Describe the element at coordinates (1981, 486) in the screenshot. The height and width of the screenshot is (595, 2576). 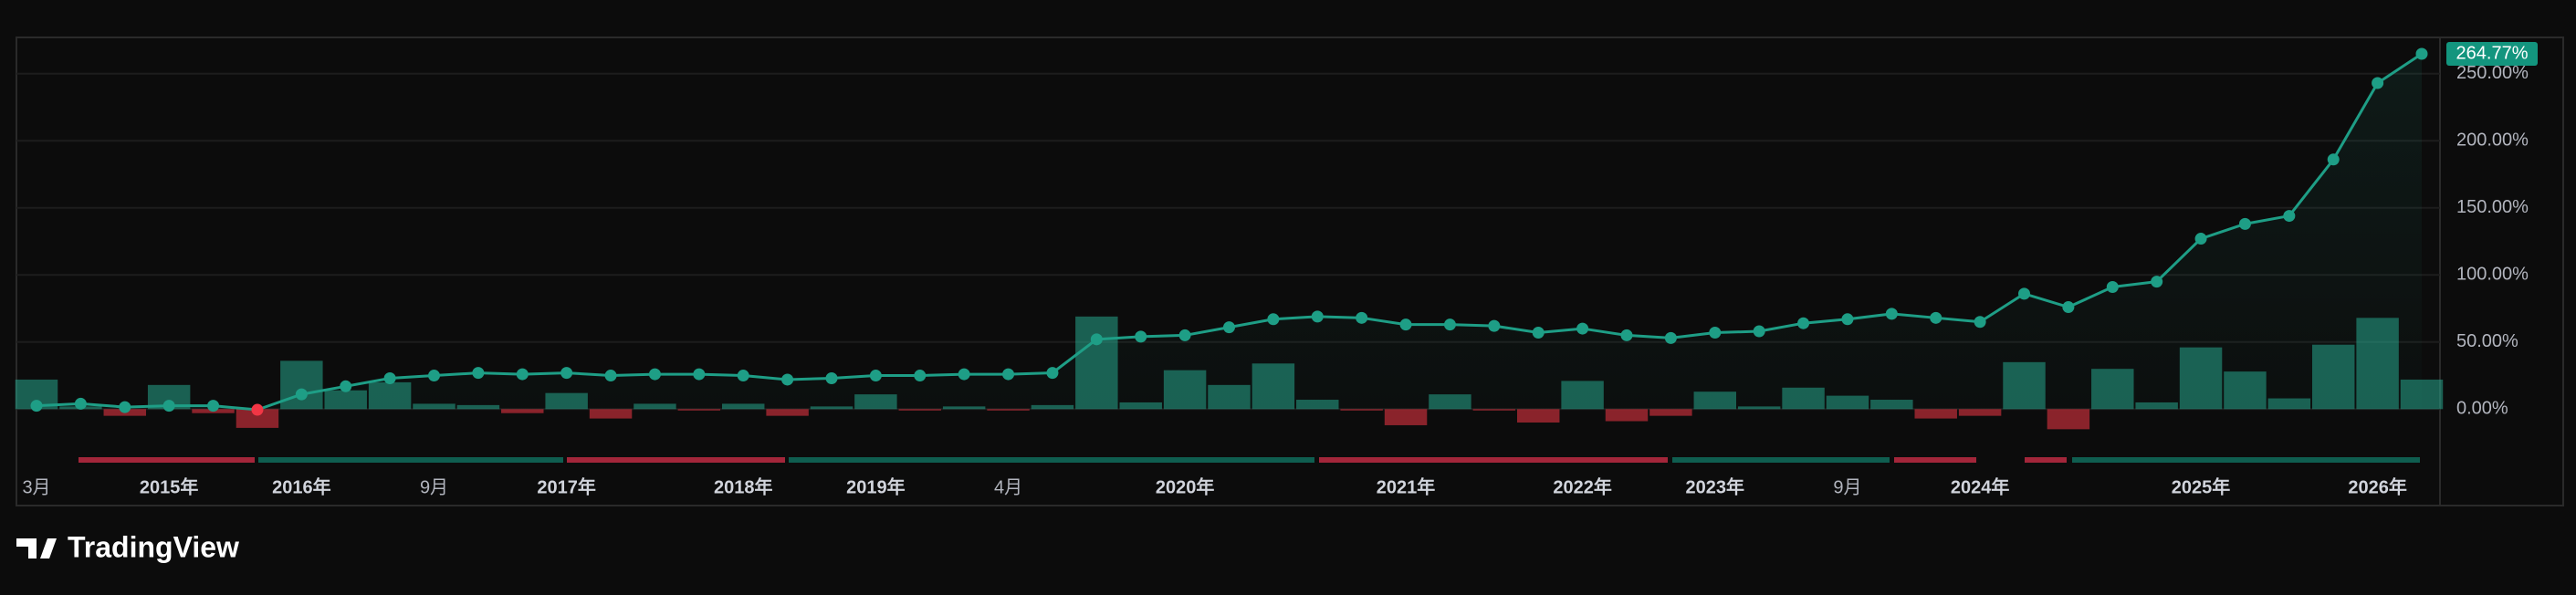
I see `x-tick-label: 2024年` at that location.